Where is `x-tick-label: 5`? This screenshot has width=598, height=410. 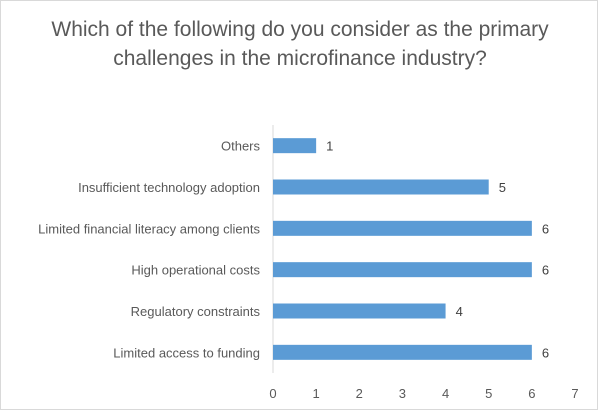 x-tick-label: 5 is located at coordinates (488, 393).